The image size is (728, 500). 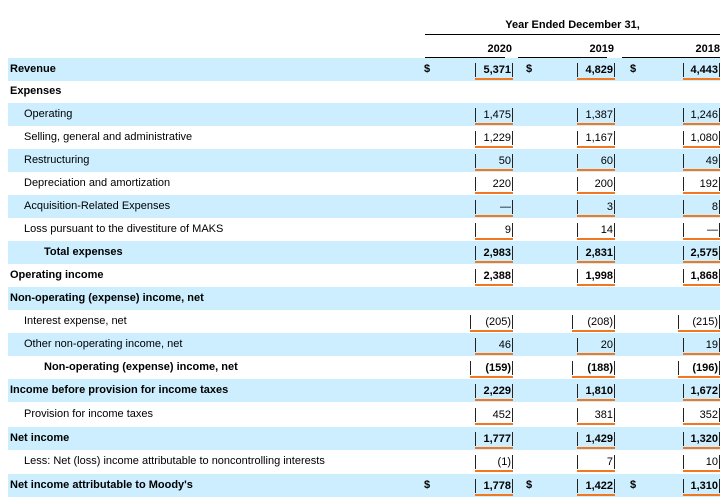 I want to click on value-2020: 9, so click(x=494, y=231).